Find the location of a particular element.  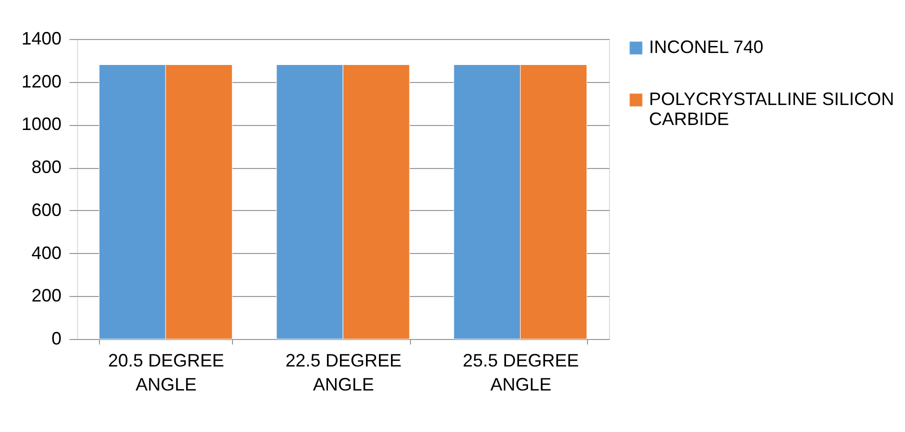

x-tick-label: 25.5 DEGREE ANGLE is located at coordinates (520, 372).